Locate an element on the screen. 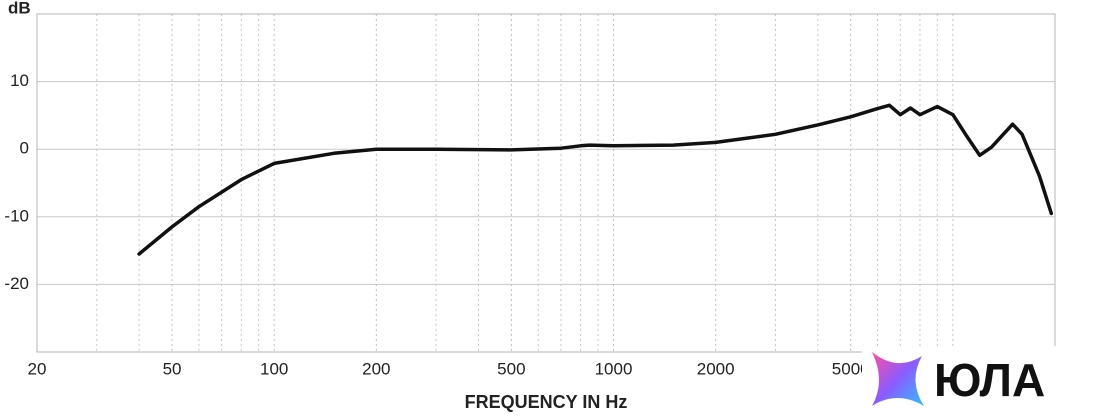  x-tick-label: 2000 is located at coordinates (716, 368).